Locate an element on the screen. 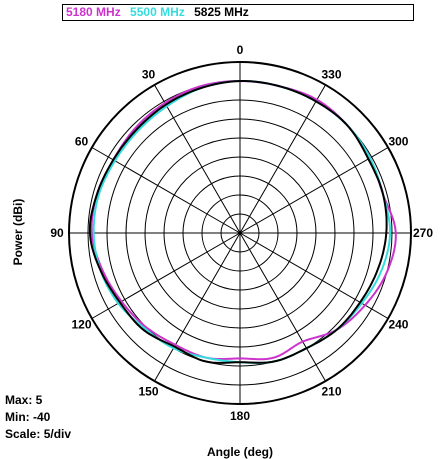  angle-tick-label: 180 is located at coordinates (240, 416).